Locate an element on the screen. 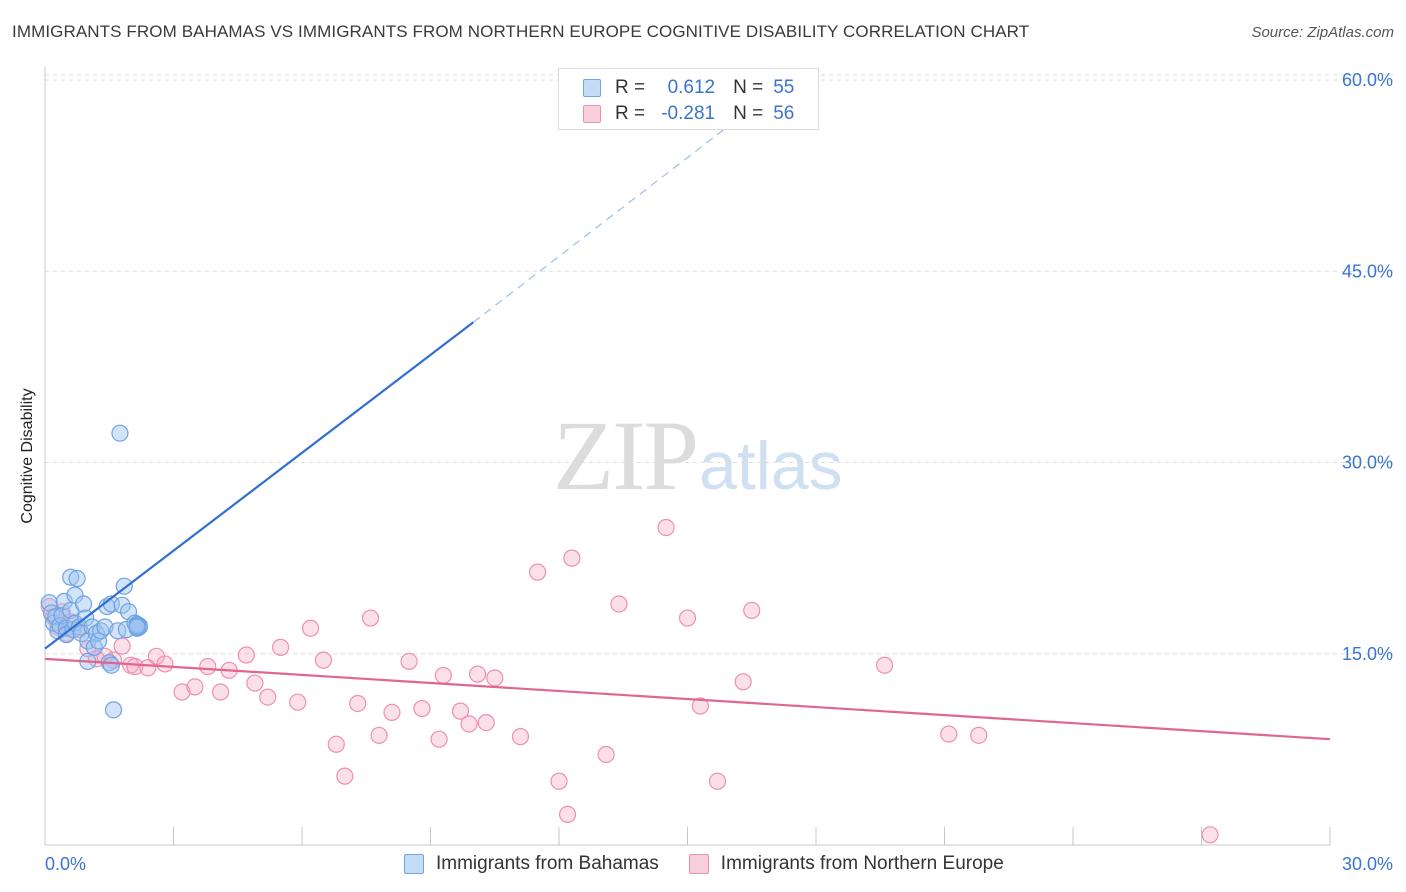  legend-r-value: 0.612 is located at coordinates (691, 87).